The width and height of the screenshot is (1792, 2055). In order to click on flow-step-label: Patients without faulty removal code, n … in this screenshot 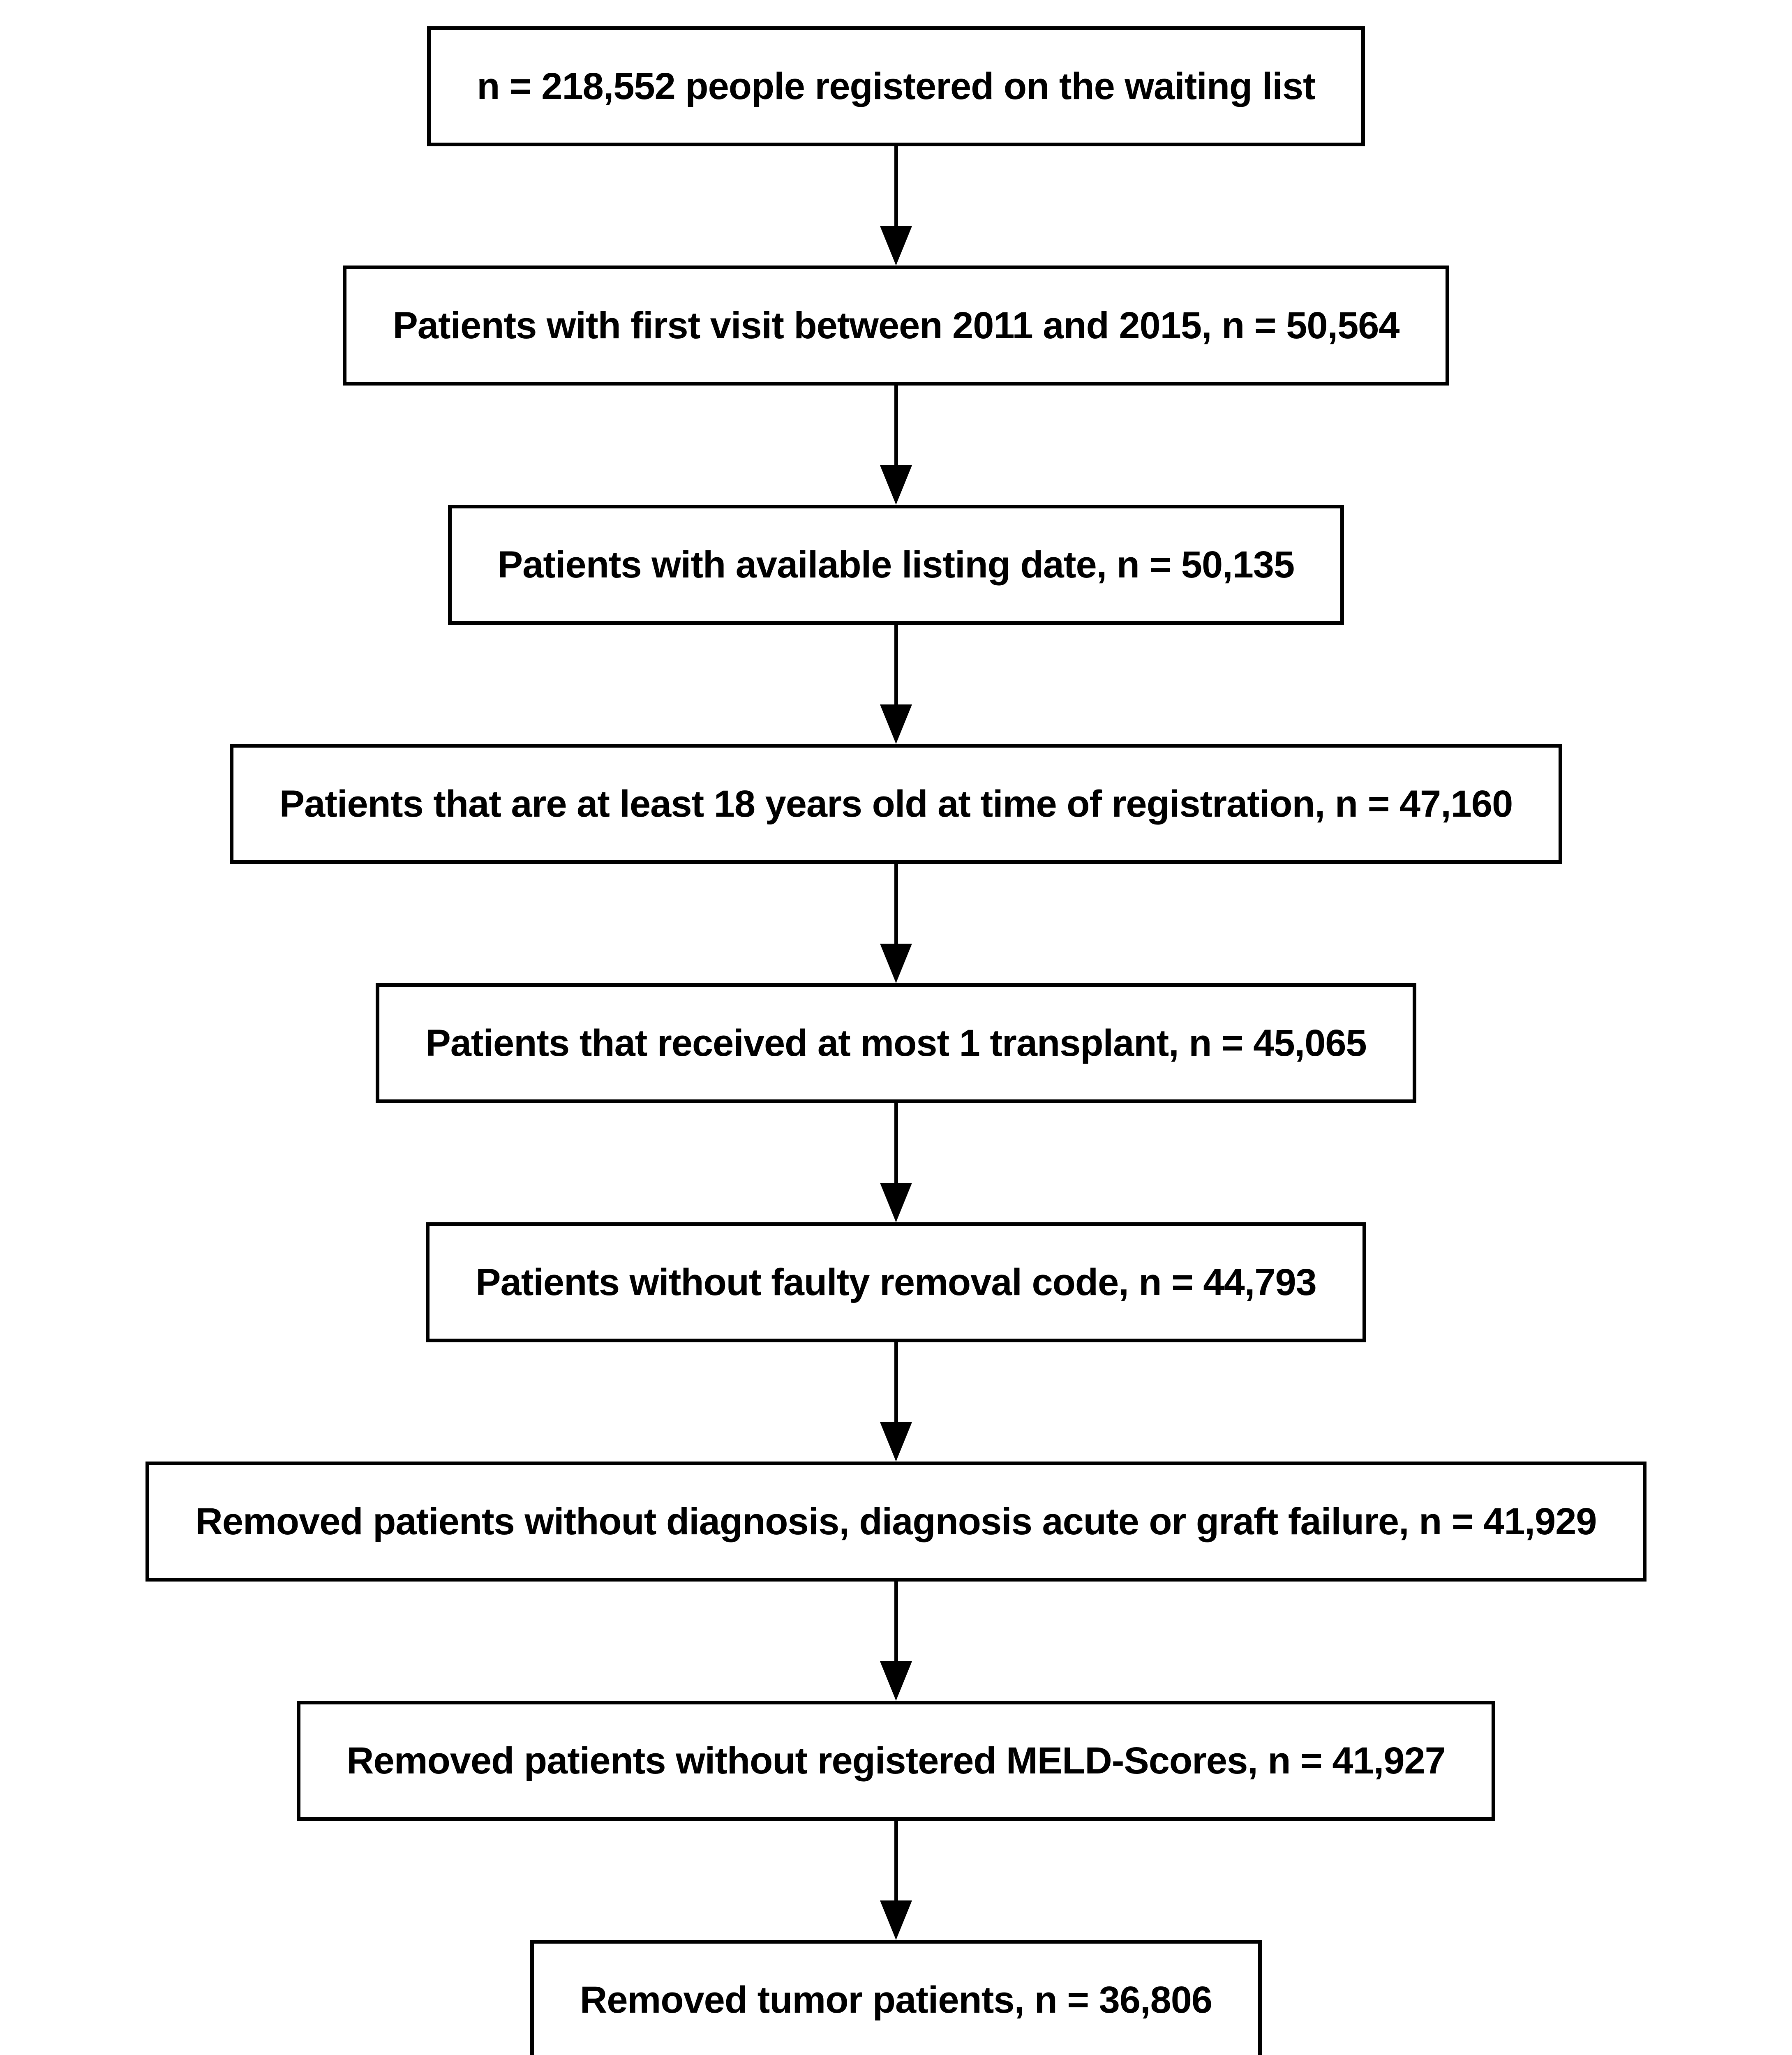, I will do `click(897, 1282)`.